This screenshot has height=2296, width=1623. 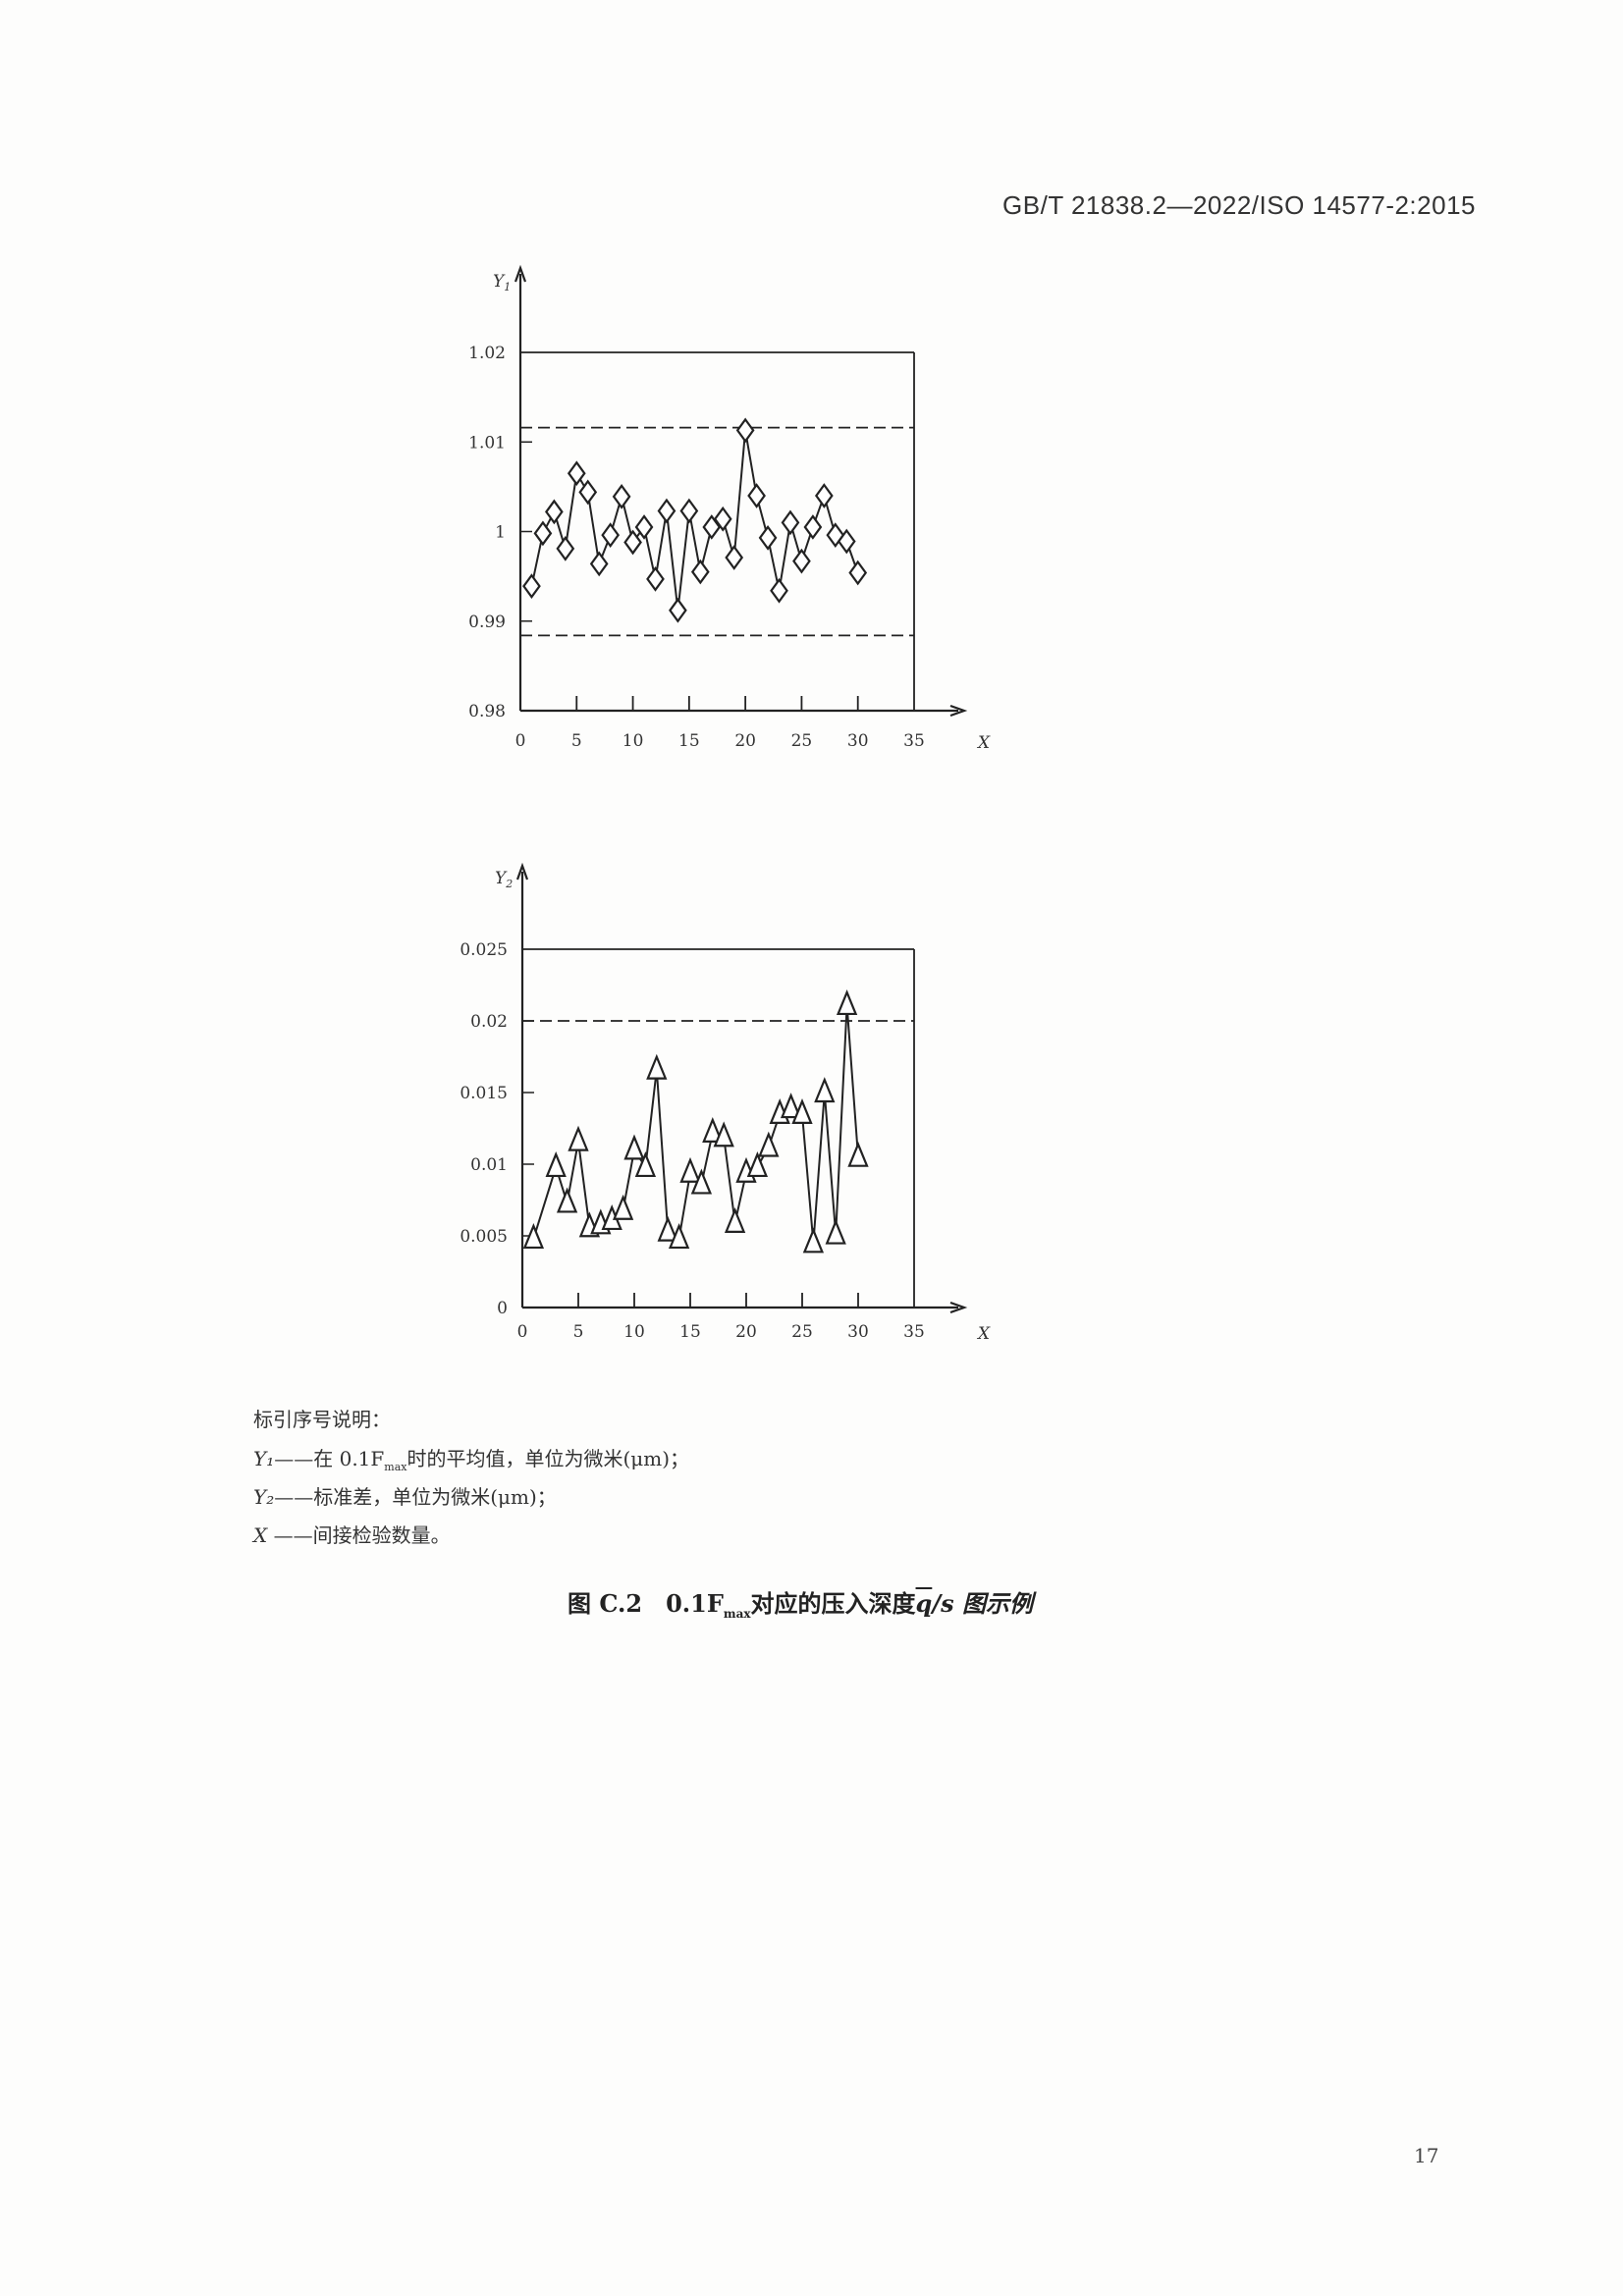 What do you see at coordinates (833, 1604) in the screenshot?
I see `caption-middle: 对应的压入深度` at bounding box center [833, 1604].